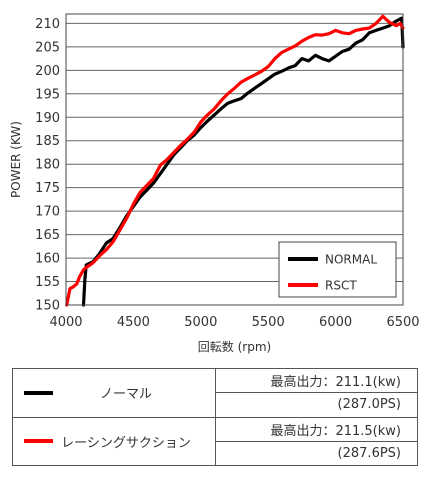 This screenshot has width=430, height=480. I want to click on series-name-normal: ノーマル, so click(125, 395).